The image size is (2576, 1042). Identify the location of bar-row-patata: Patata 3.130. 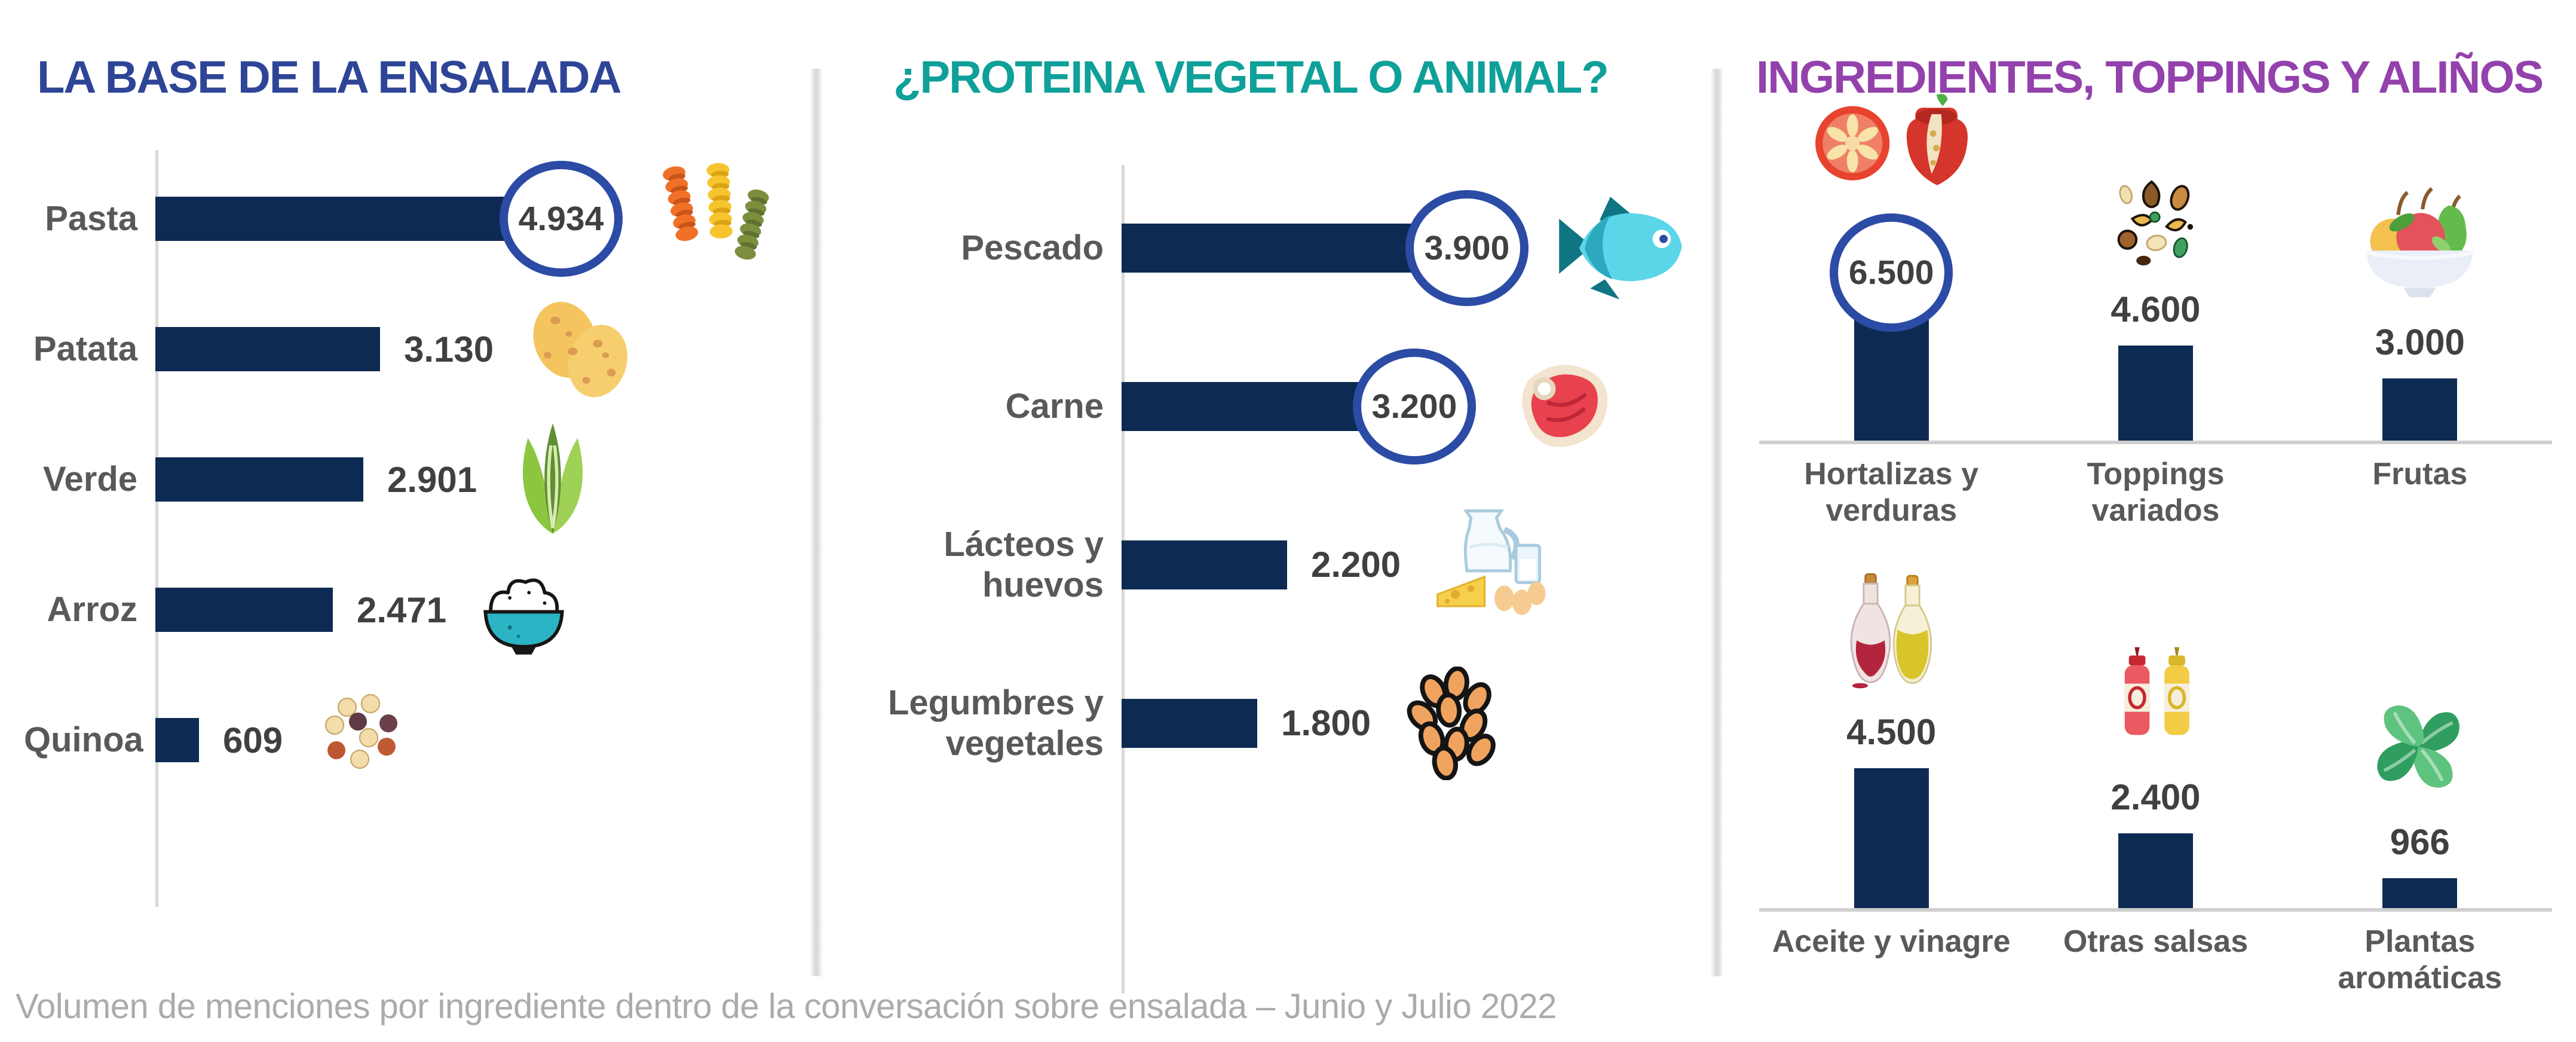
(417, 349).